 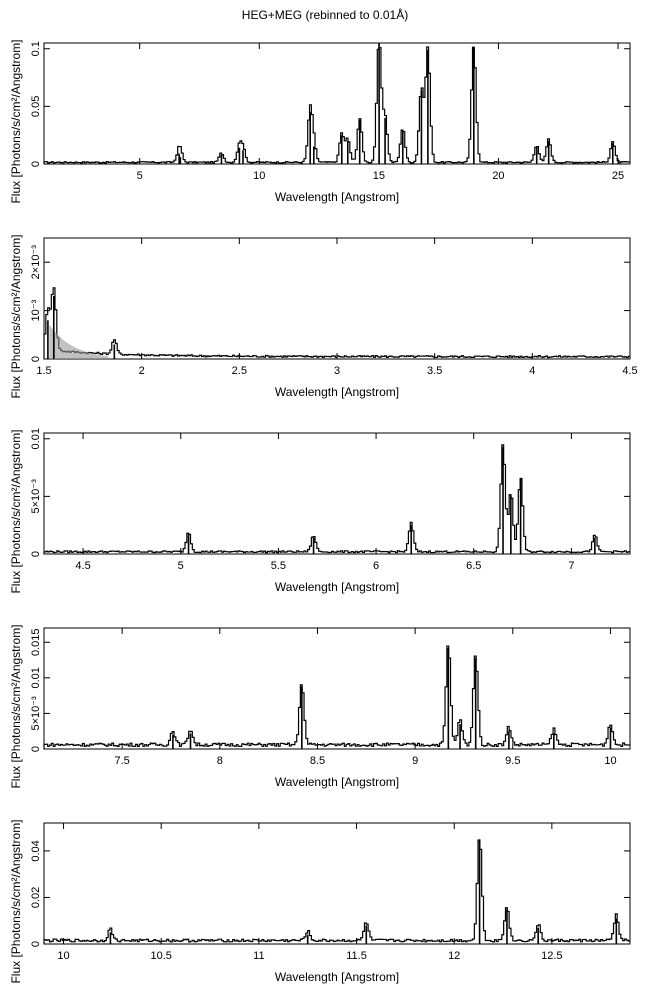 What do you see at coordinates (36, 310) in the screenshot?
I see `y-tick-label: 10⁻³` at bounding box center [36, 310].